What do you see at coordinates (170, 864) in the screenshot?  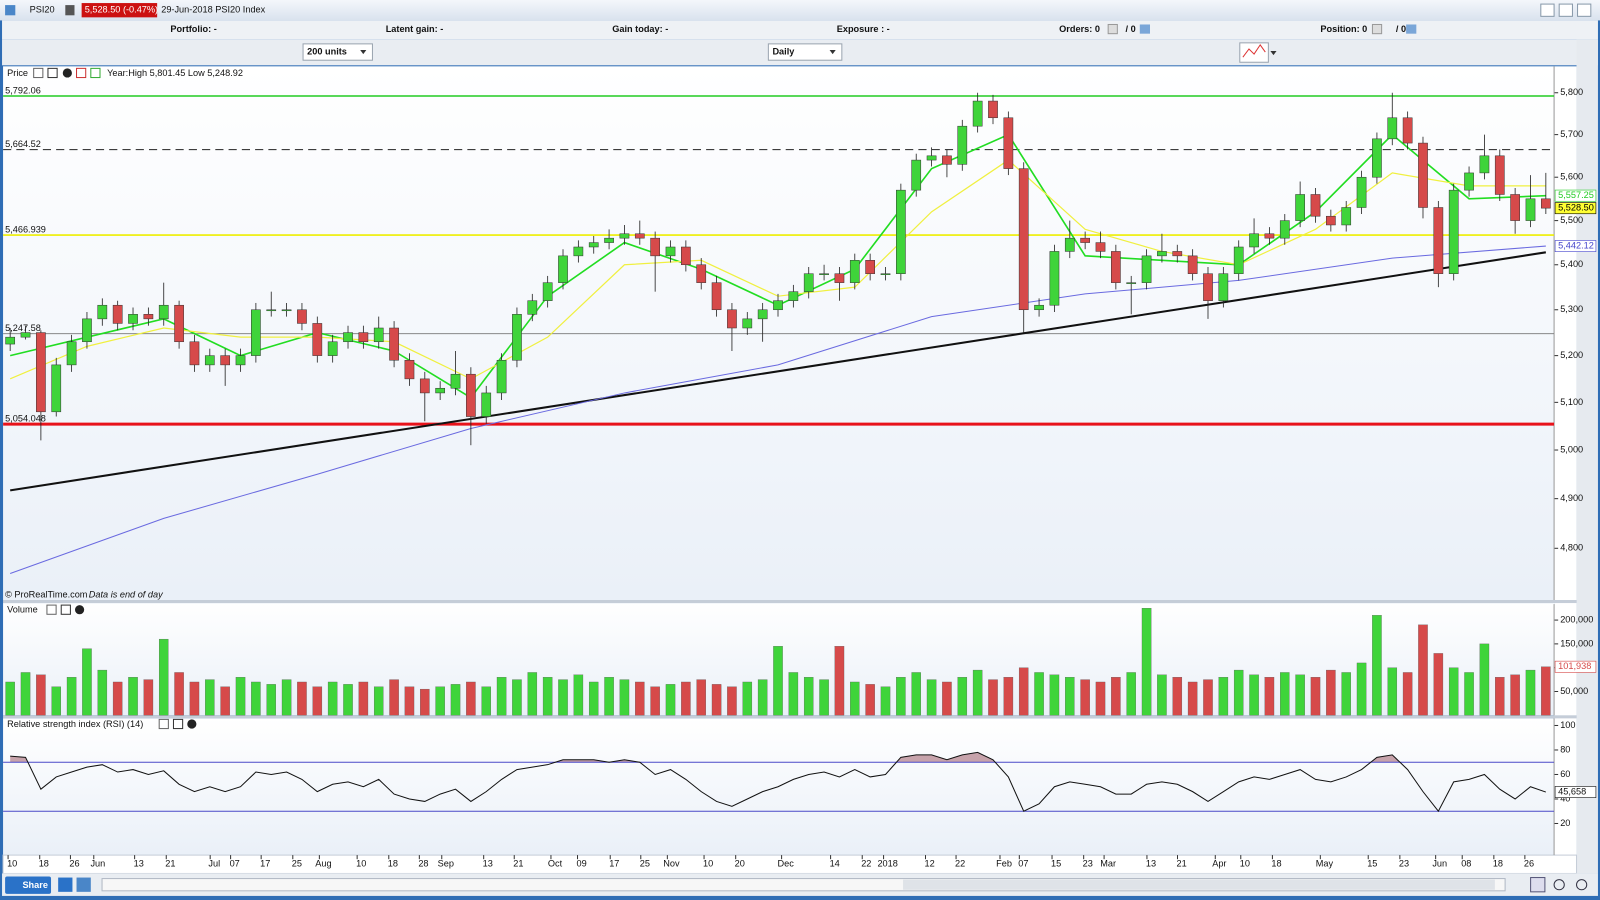 I see `x-tick-label: 21` at bounding box center [170, 864].